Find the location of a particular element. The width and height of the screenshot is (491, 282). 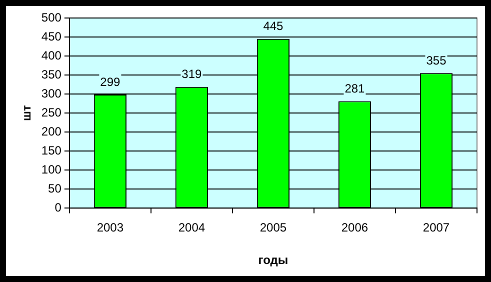

y-tick-label: 100 is located at coordinates (51, 169).